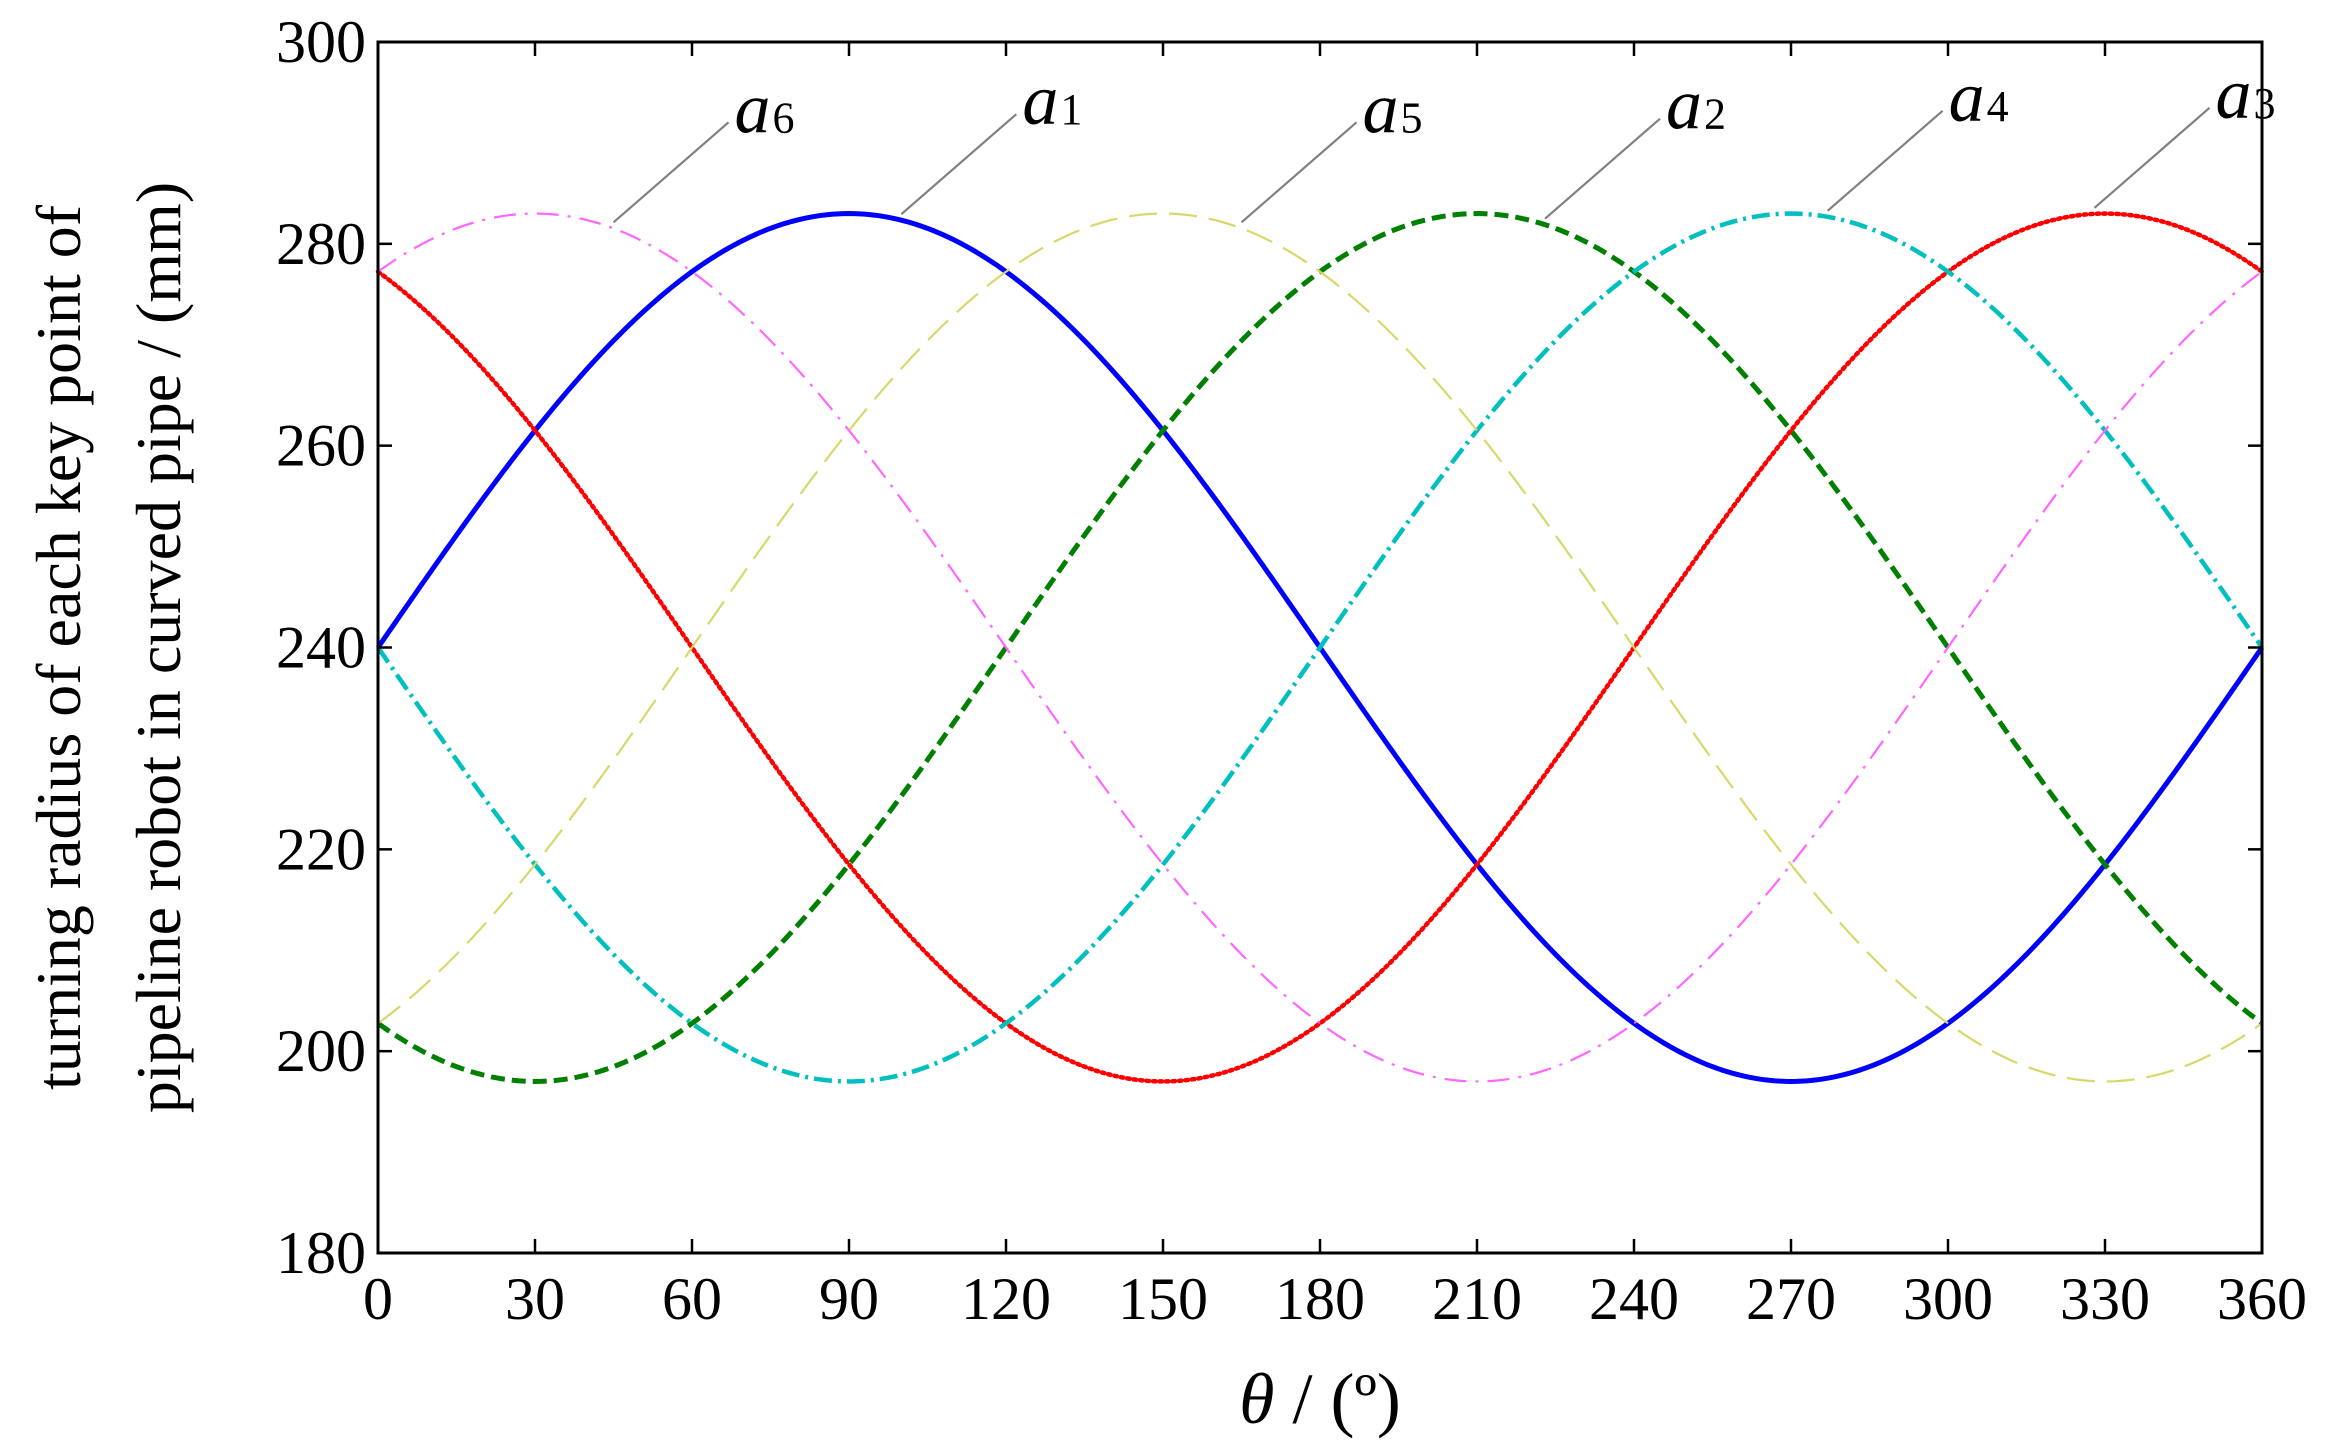  What do you see at coordinates (1696, 105) in the screenshot?
I see `series-label-a2: a2` at bounding box center [1696, 105].